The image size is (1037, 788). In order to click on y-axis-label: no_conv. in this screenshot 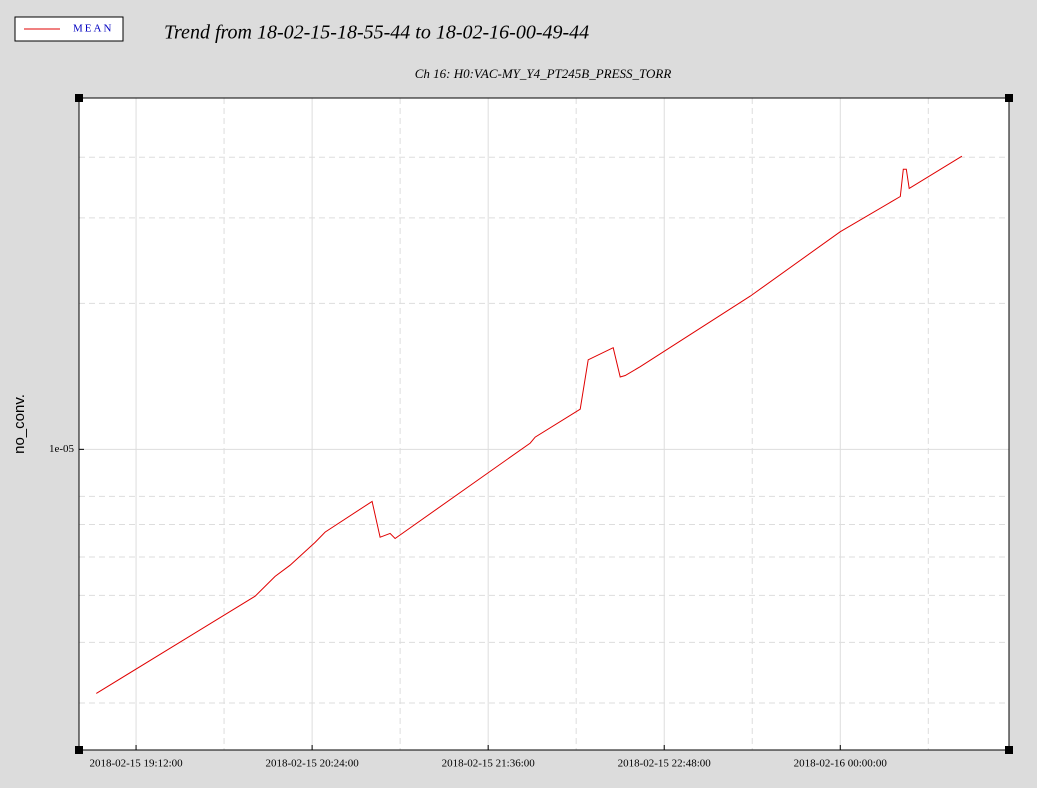, I will do `click(19, 424)`.